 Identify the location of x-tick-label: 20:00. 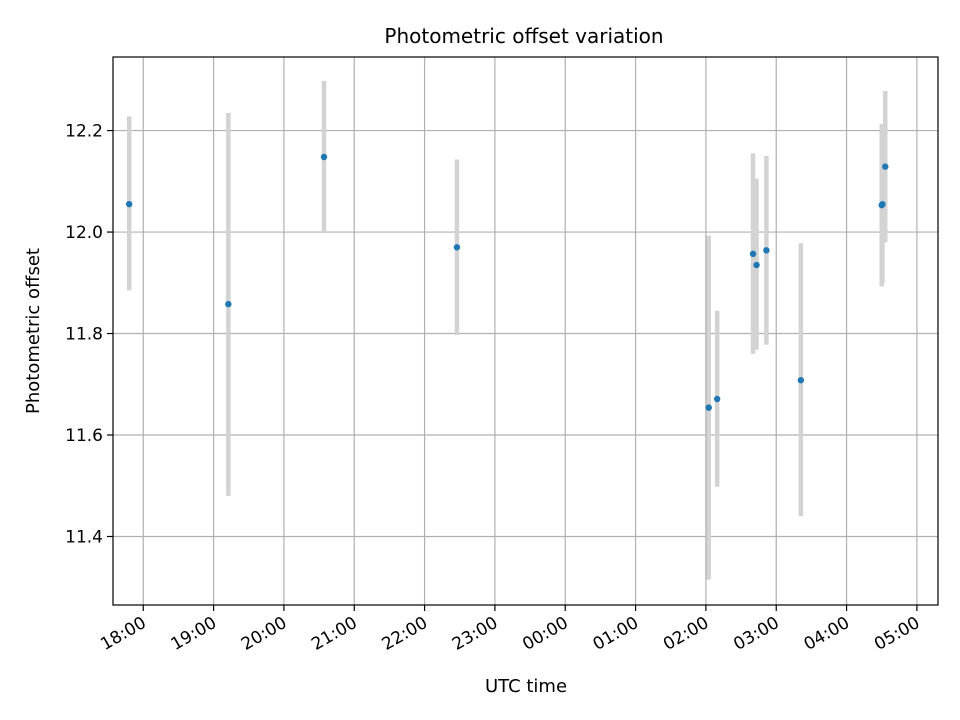
(264, 634).